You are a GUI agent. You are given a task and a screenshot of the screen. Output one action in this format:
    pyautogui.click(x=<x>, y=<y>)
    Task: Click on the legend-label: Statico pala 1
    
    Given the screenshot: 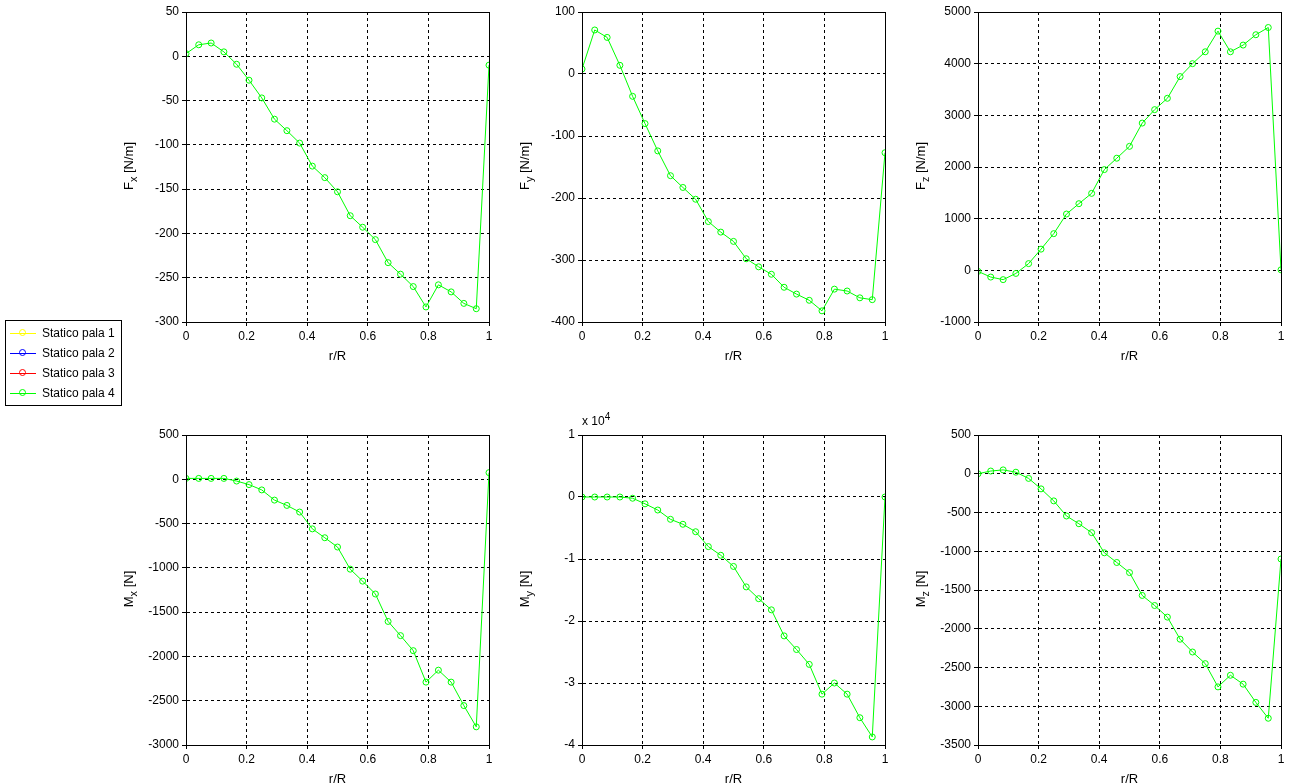 What is the action you would take?
    pyautogui.click(x=78, y=333)
    